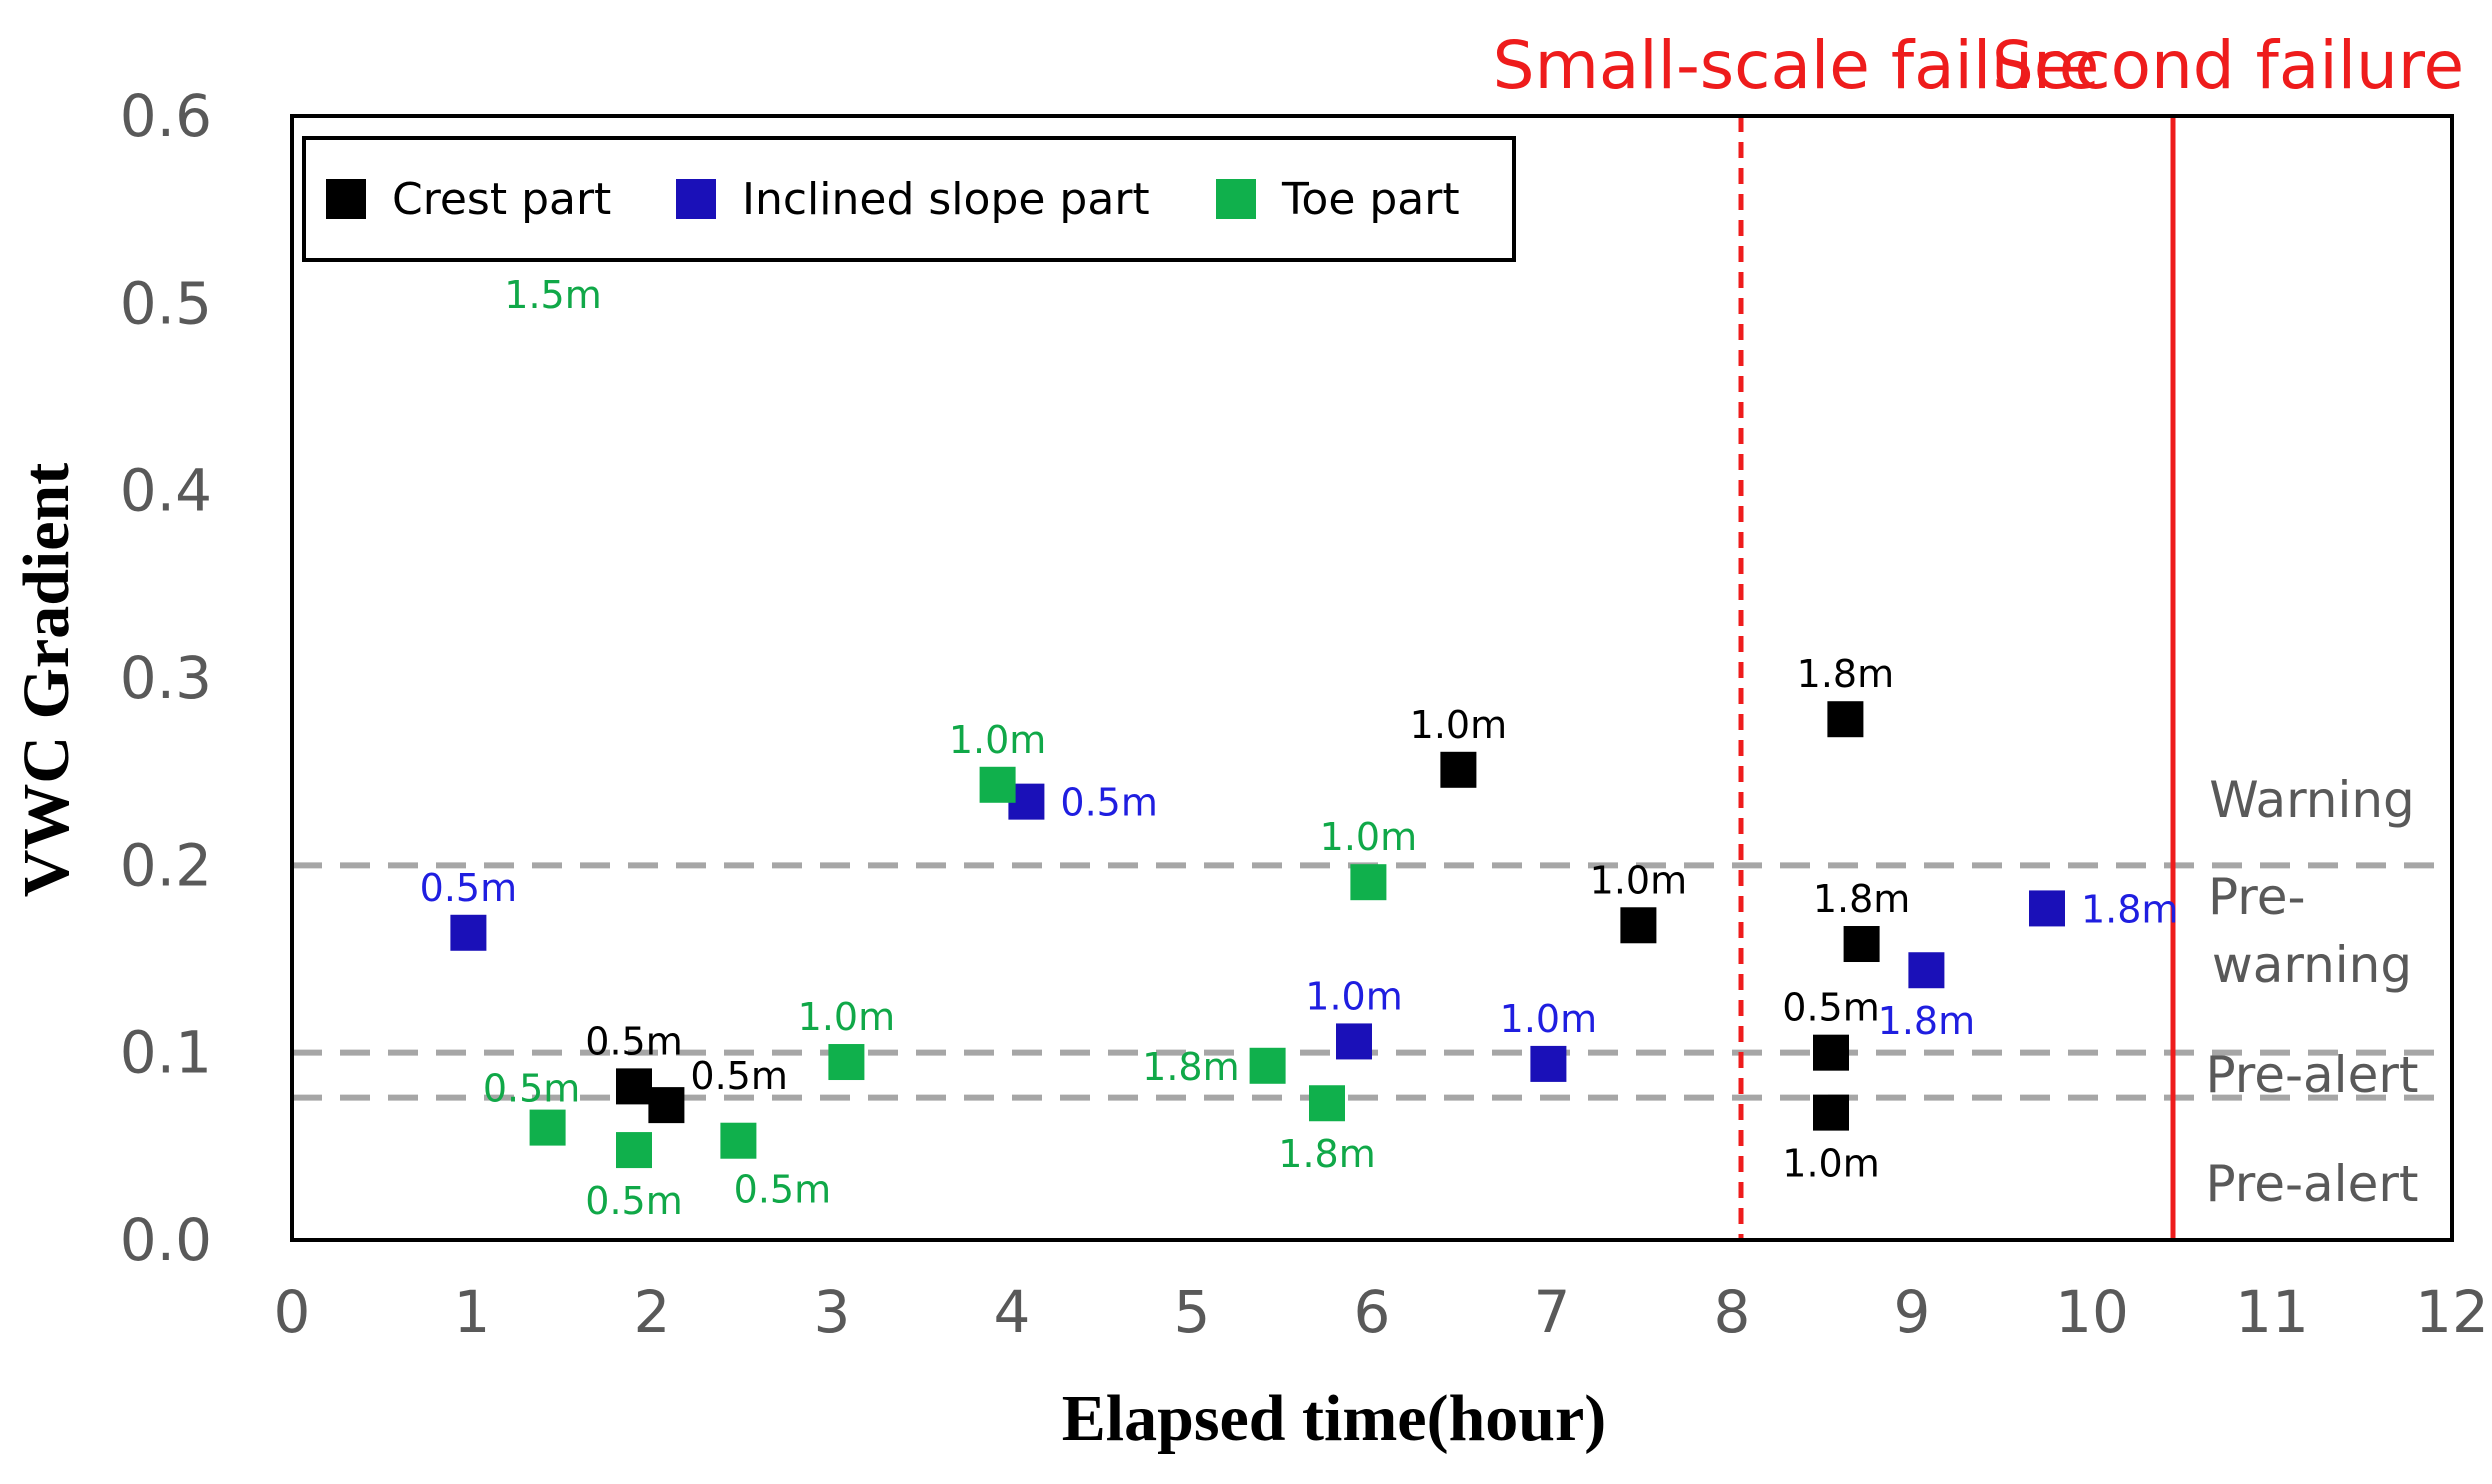  I want to click on legend-label: Toe part, so click(1370, 199).